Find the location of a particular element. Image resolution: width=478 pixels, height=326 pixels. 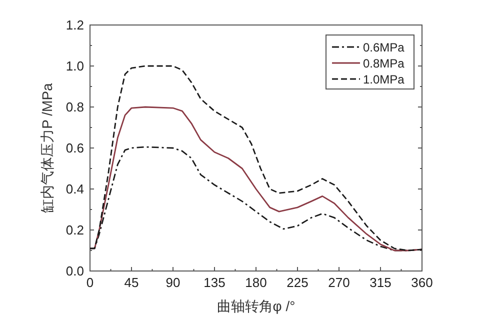

legend-label: 1.0MPa is located at coordinates (384, 79).